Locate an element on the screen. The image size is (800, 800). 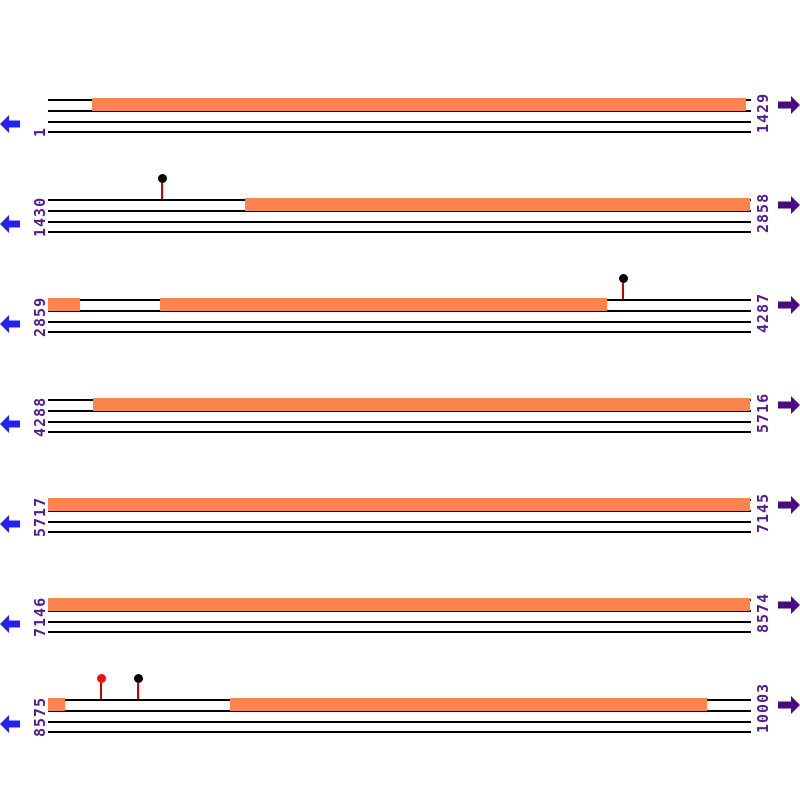
row-end-coordinate: 10003 is located at coordinates (763, 707).